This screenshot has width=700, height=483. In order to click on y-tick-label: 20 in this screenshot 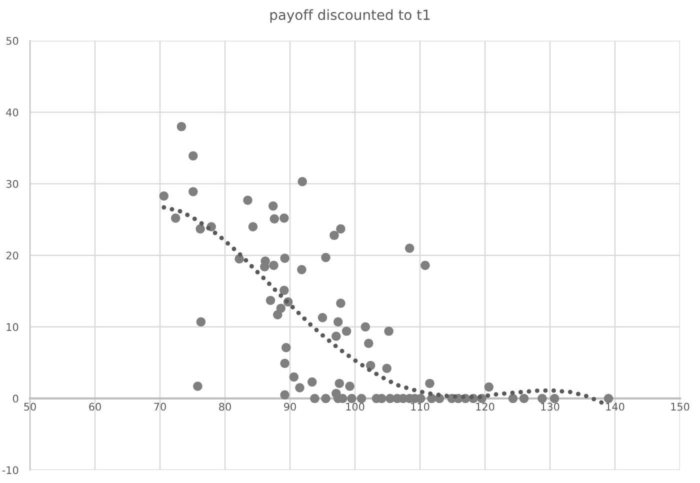, I will do `click(12, 256)`.